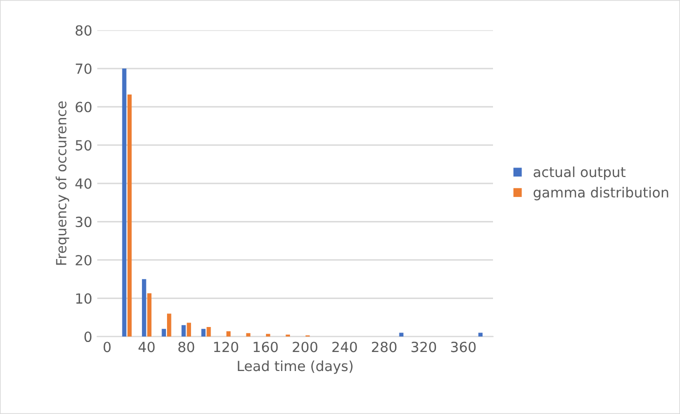 The height and width of the screenshot is (414, 680). Describe the element at coordinates (84, 222) in the screenshot. I see `y-tick-label: 30` at that location.